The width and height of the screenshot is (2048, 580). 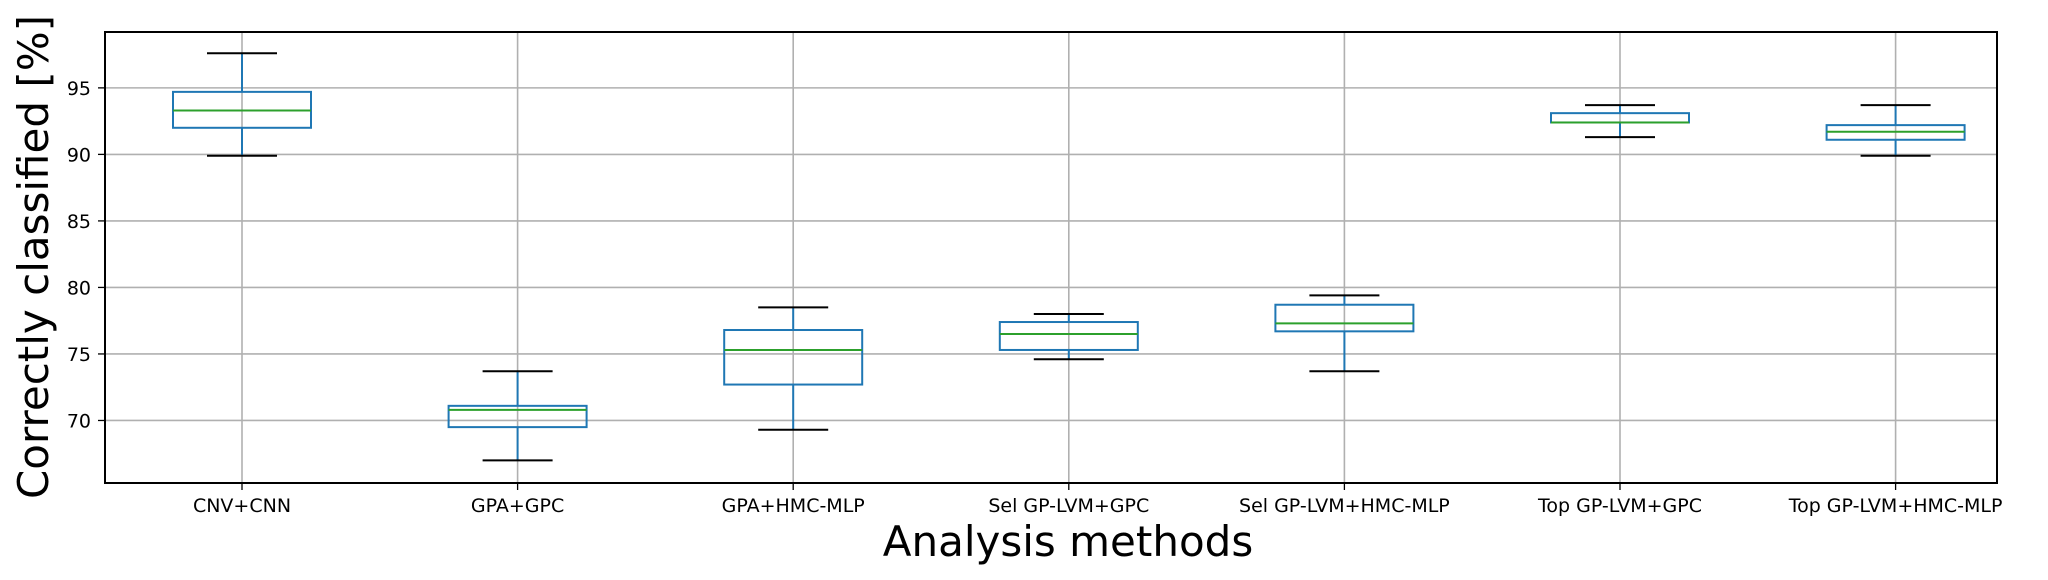 I want to click on y-tick-label: 85, so click(x=79, y=222).